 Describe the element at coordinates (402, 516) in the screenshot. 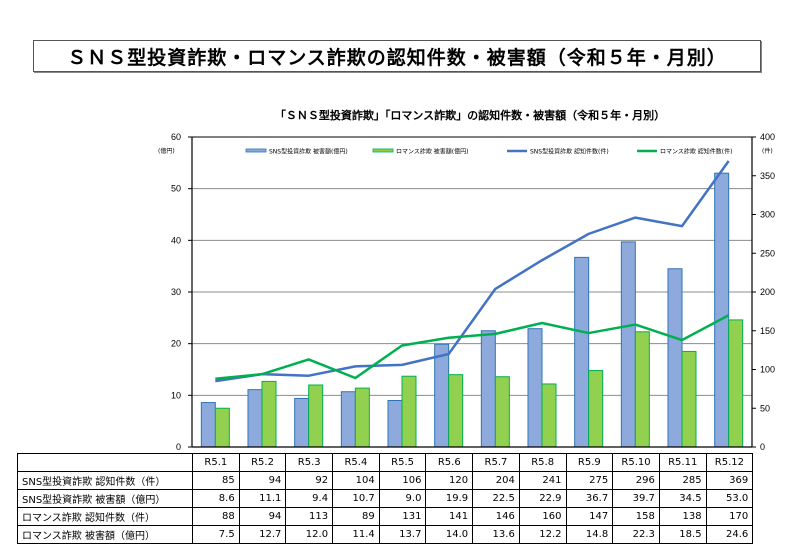

I see `table-cell: 131` at that location.